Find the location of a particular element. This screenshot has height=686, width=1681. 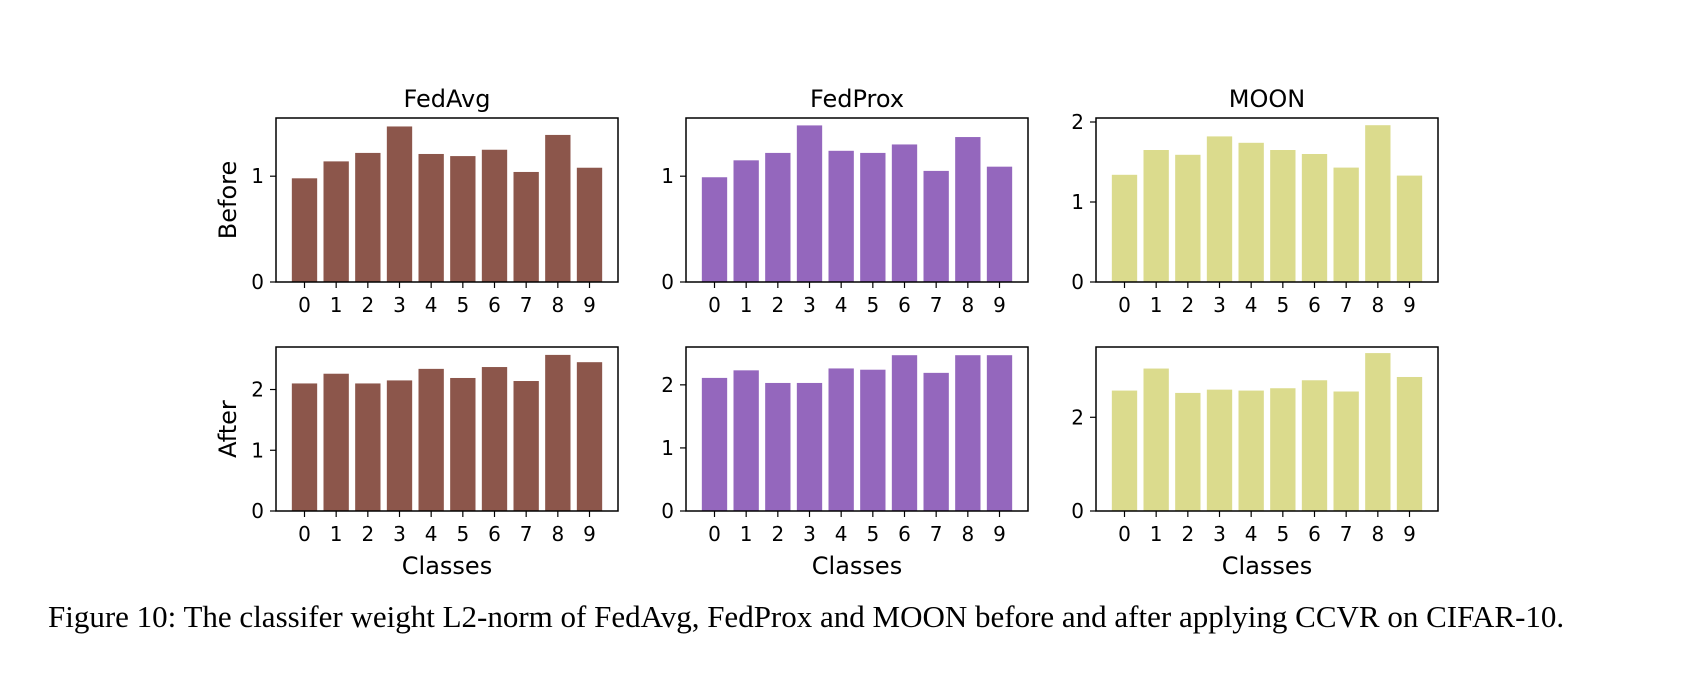

chart-title: MOON is located at coordinates (1267, 99).